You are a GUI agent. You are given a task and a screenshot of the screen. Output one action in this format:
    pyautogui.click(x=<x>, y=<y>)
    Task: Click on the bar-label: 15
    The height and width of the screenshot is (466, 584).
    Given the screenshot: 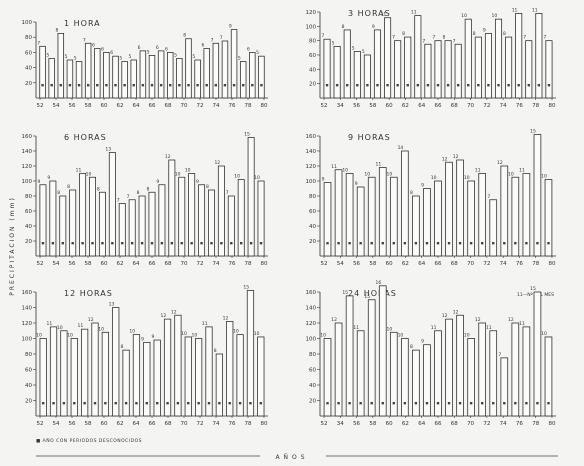 What is the action you would take?
    pyautogui.click(x=367, y=297)
    